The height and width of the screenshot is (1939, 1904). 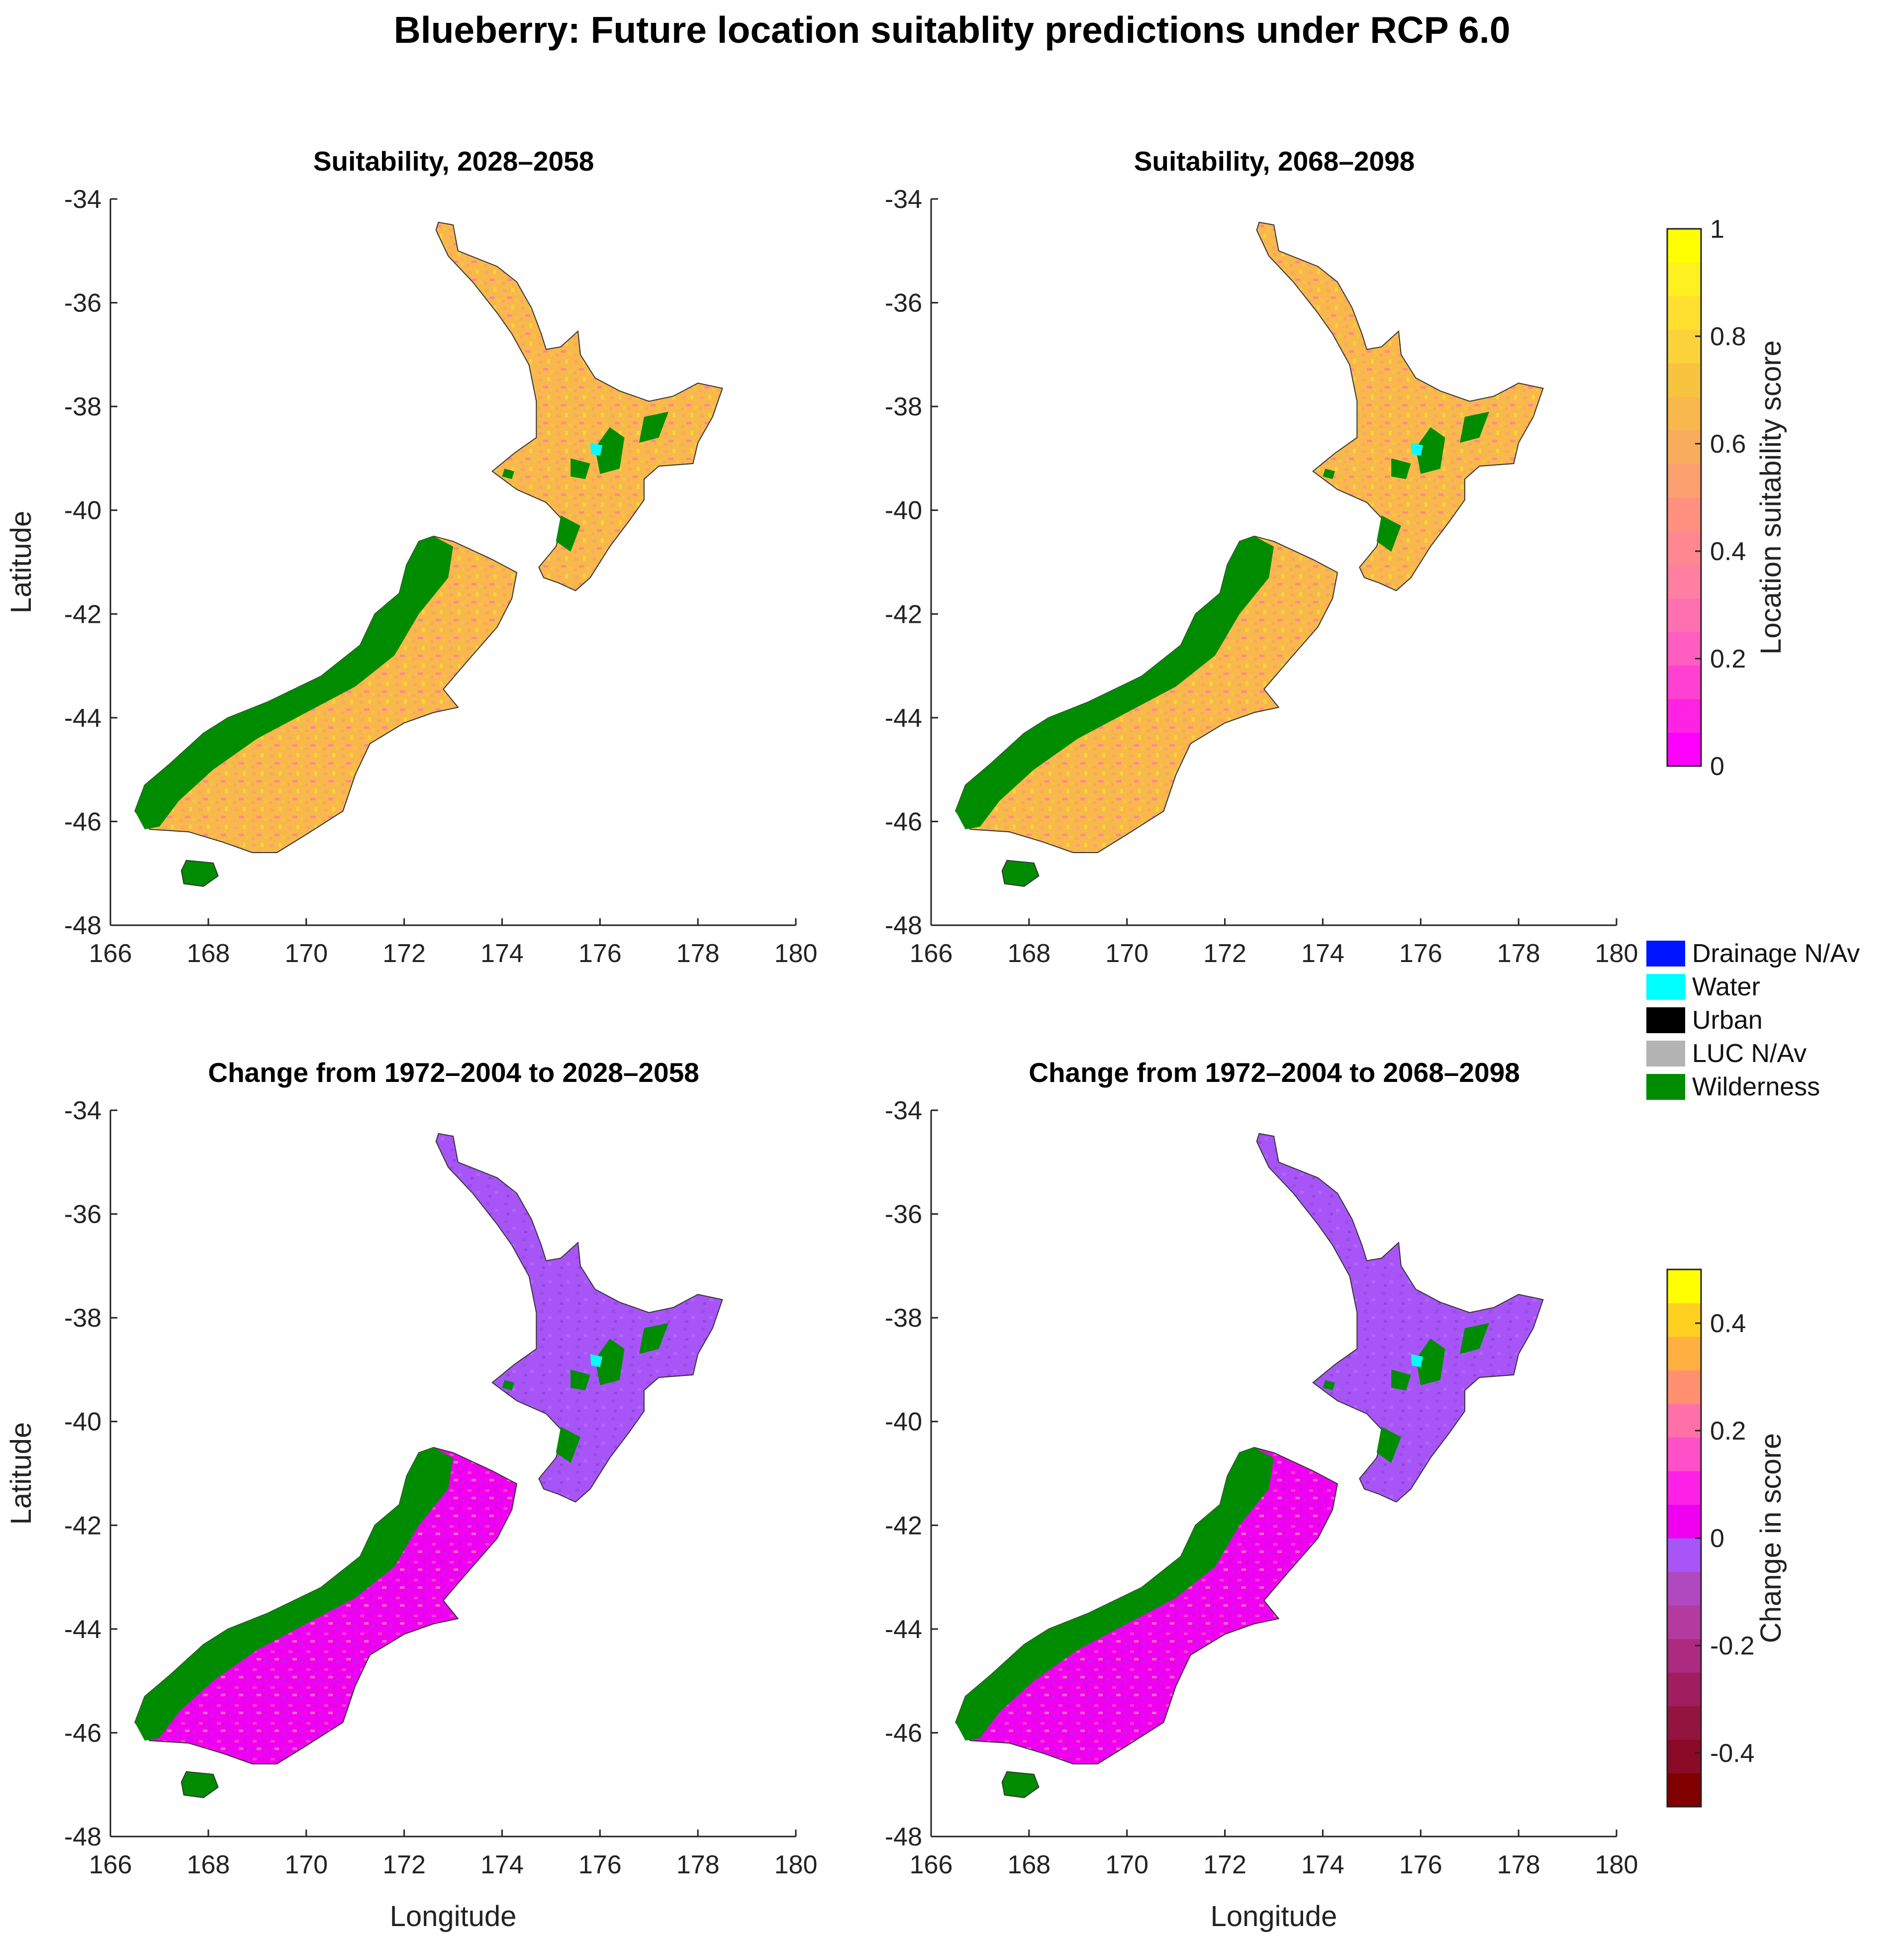 I want to click on colorbar-label: Location suitability score, so click(x=1771, y=497).